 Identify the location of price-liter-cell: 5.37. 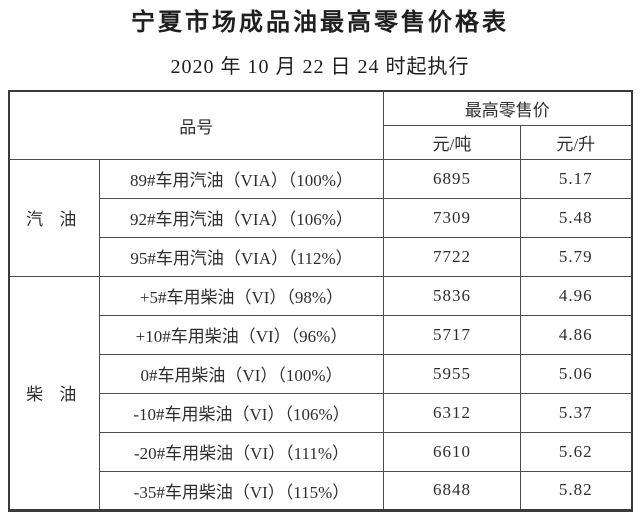
(576, 412).